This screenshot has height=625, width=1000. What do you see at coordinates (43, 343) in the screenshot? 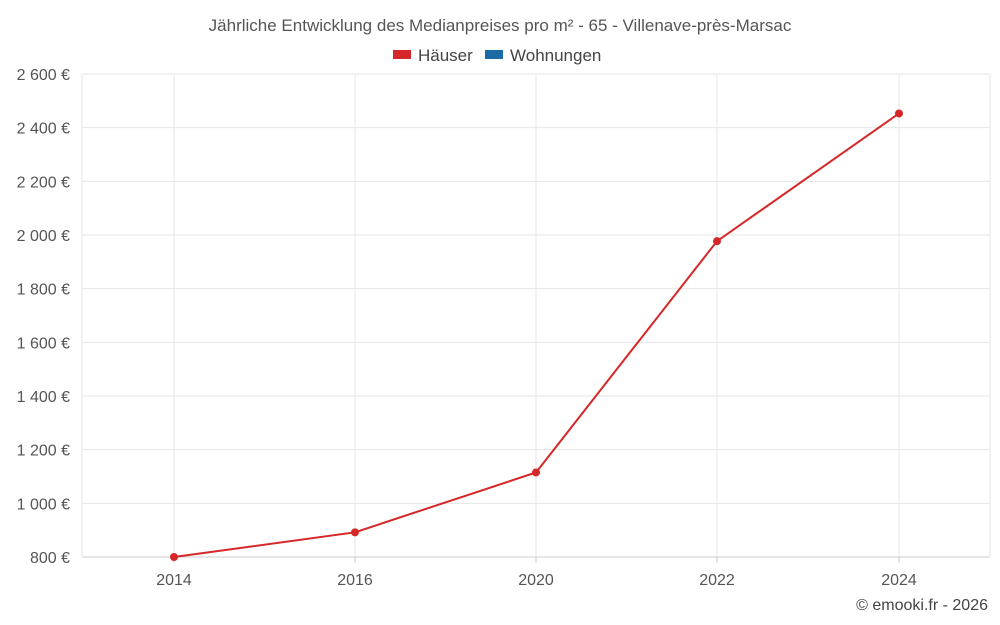
I see `y-tick-label: 1 600 €` at bounding box center [43, 343].